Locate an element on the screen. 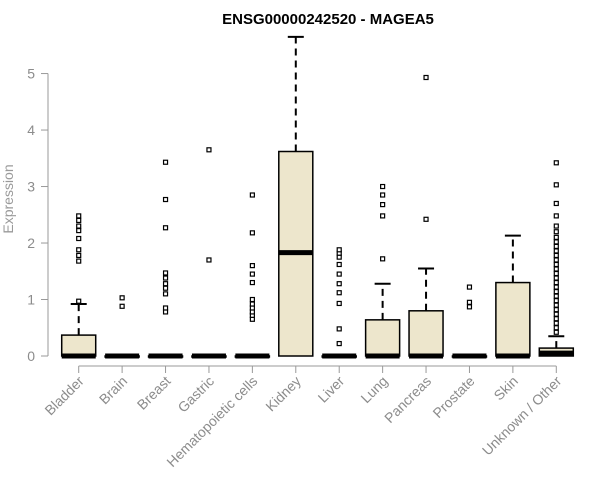 The width and height of the screenshot is (600, 500). x-tick-label: Prostate is located at coordinates (453, 397).